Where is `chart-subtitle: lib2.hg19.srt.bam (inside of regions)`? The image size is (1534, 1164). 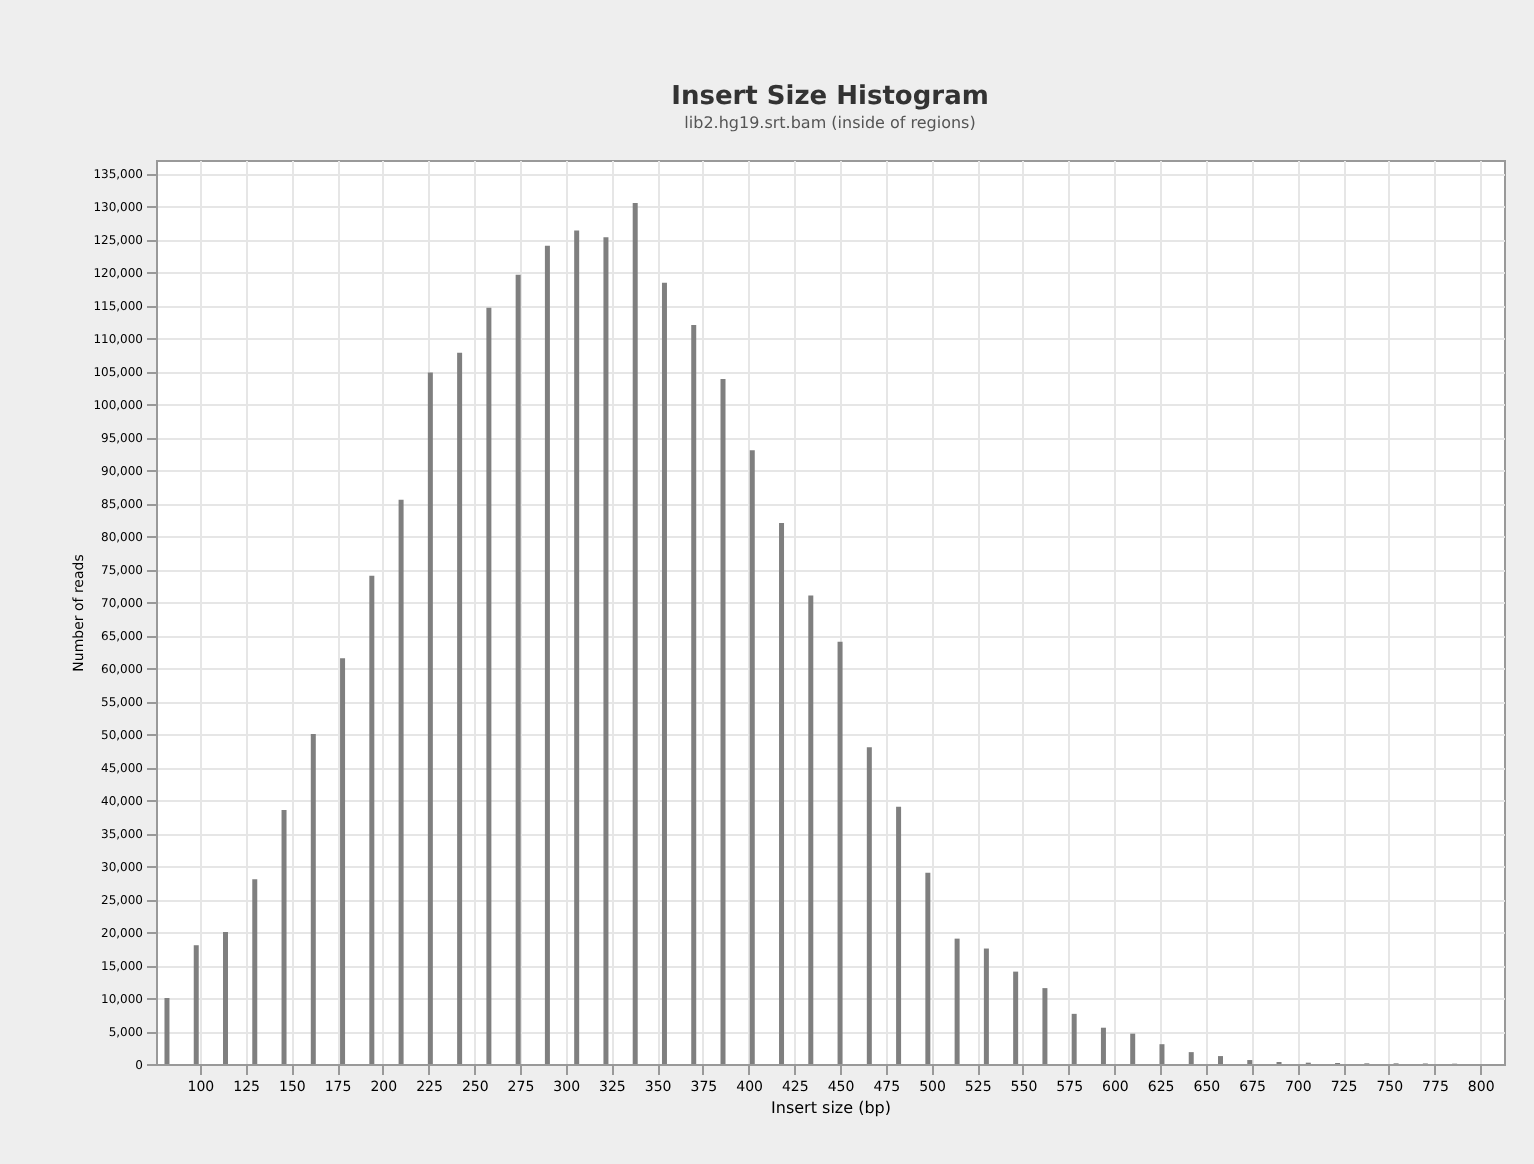 chart-subtitle: lib2.hg19.srt.bam (inside of regions) is located at coordinates (830, 123).